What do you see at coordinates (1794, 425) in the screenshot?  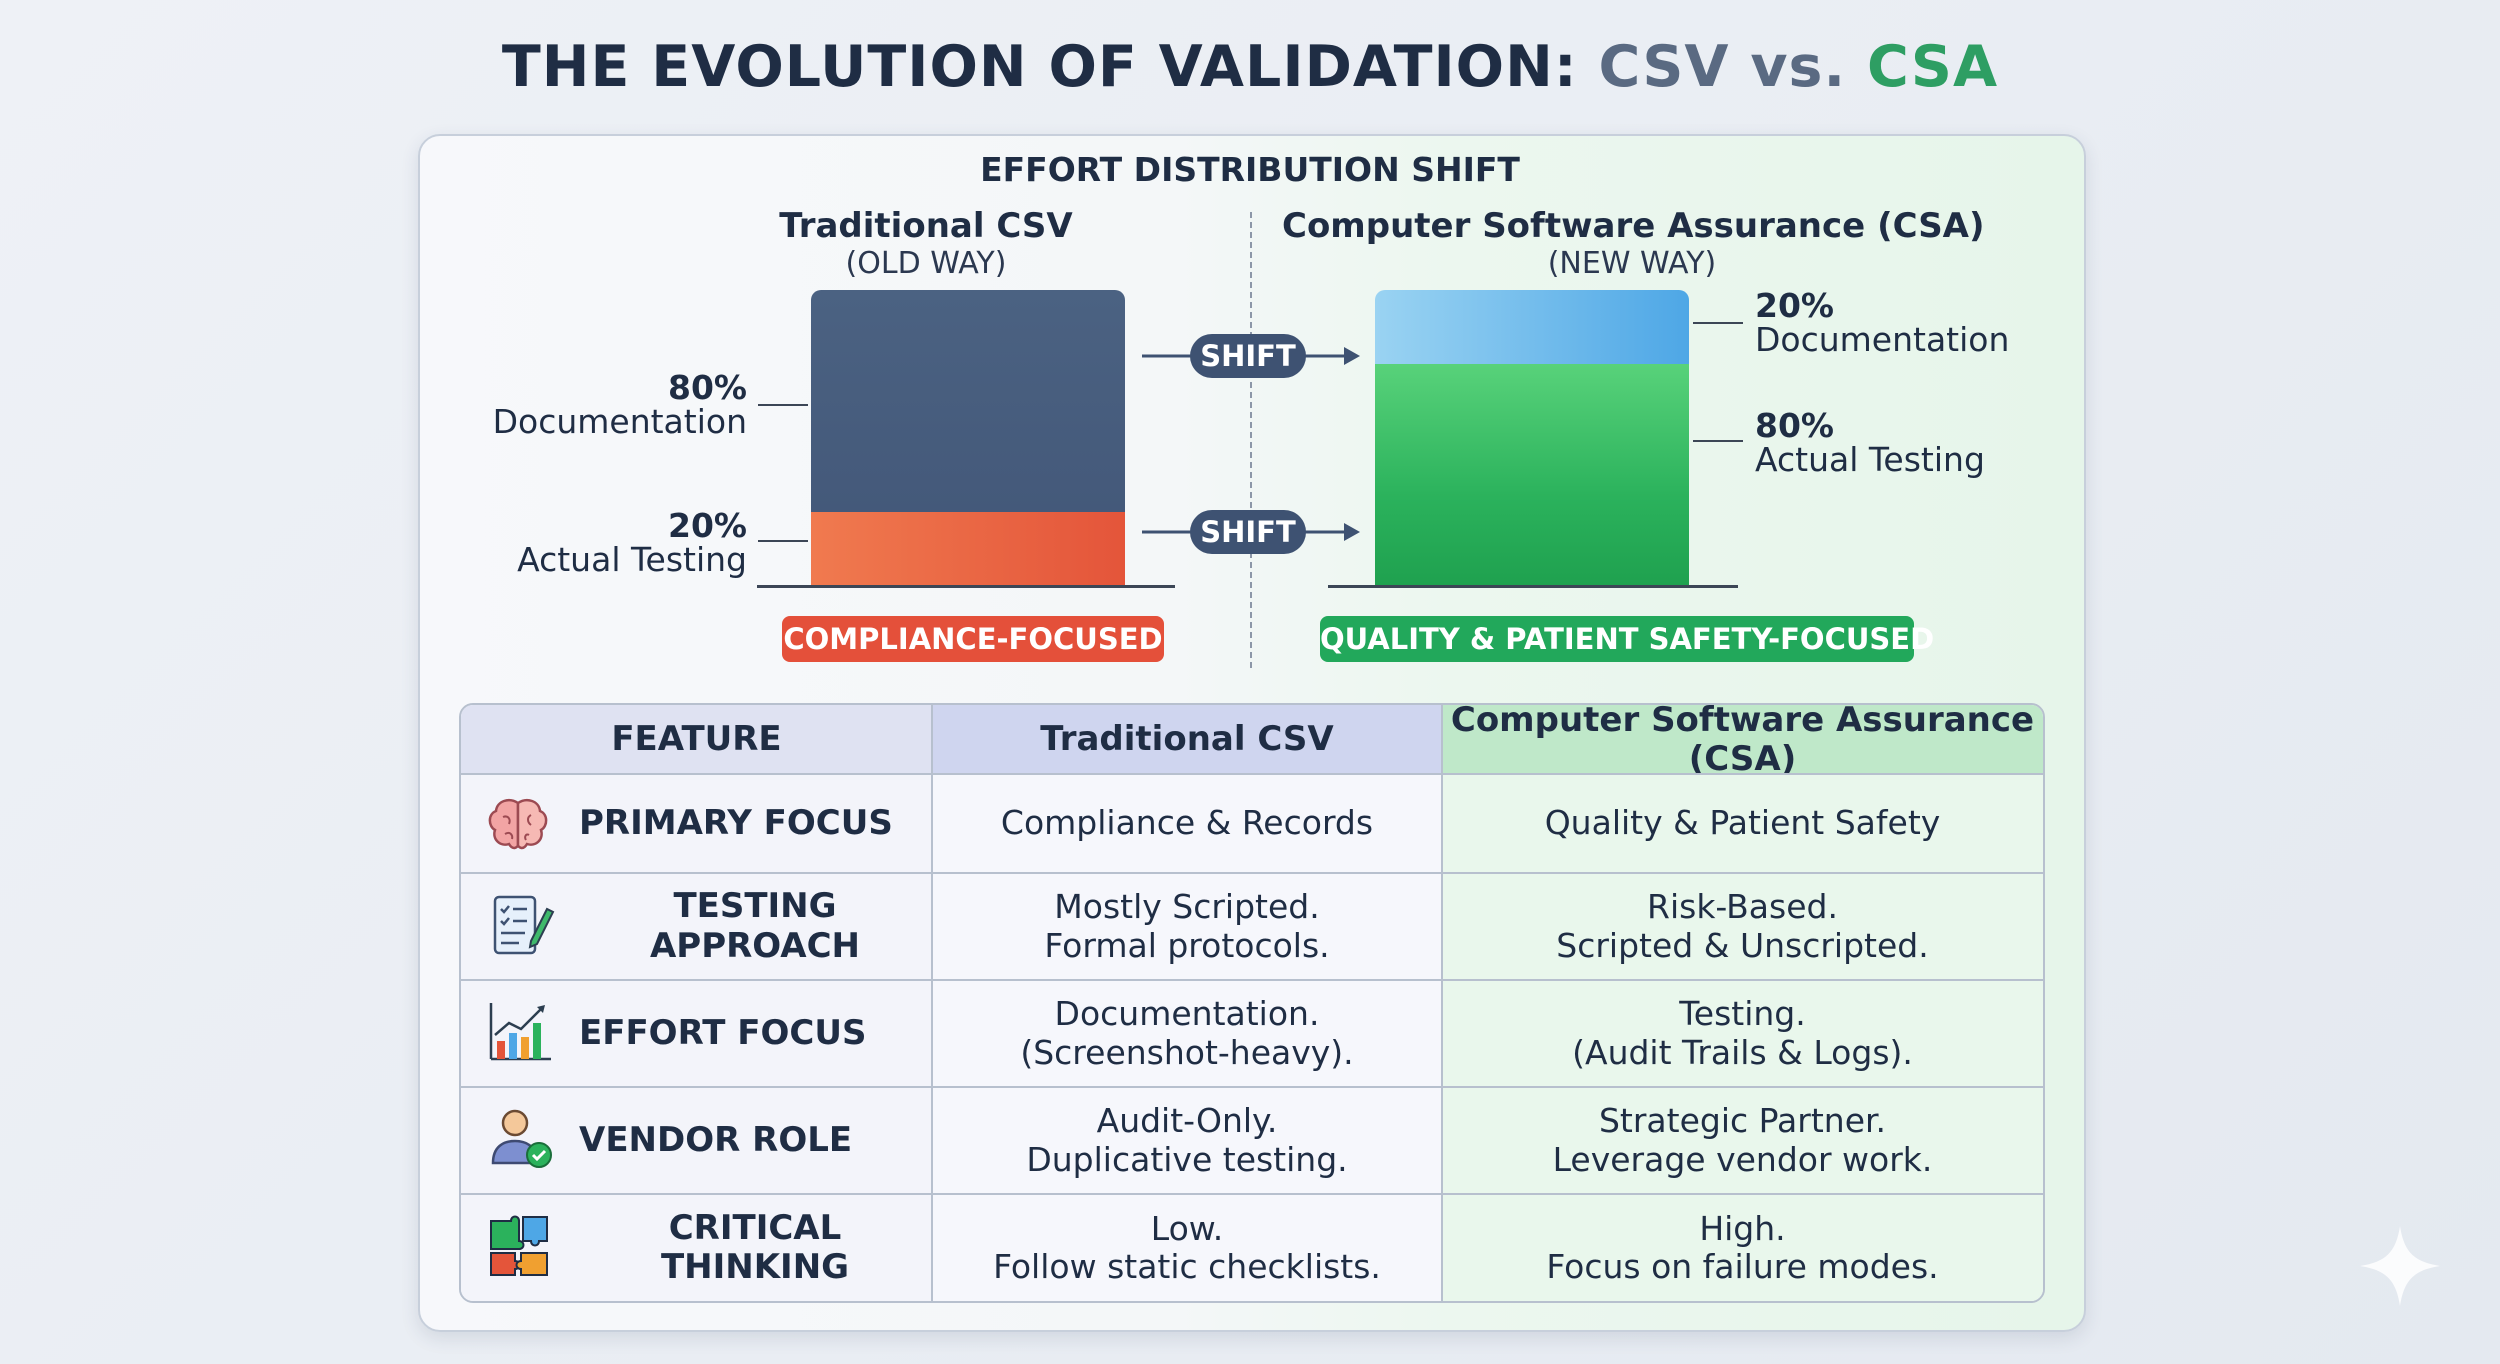 I see `csa-testing-percent: 80%` at bounding box center [1794, 425].